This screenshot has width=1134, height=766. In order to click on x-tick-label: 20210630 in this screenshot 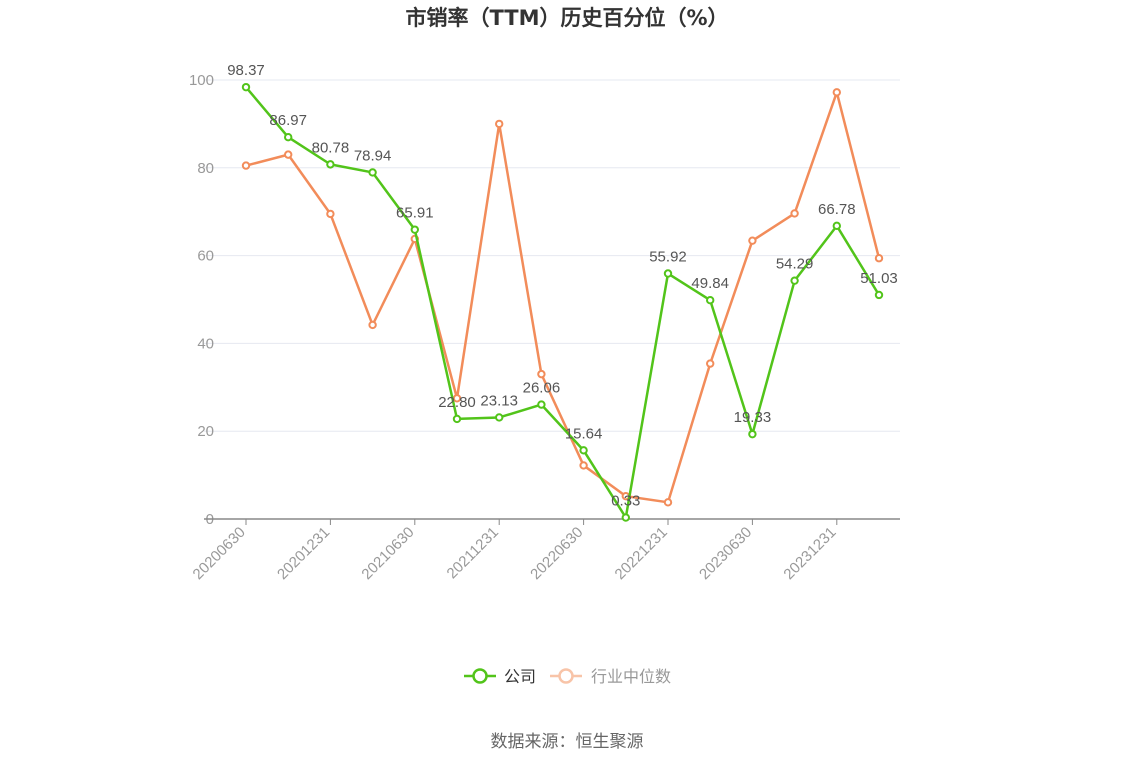, I will do `click(387, 553)`.